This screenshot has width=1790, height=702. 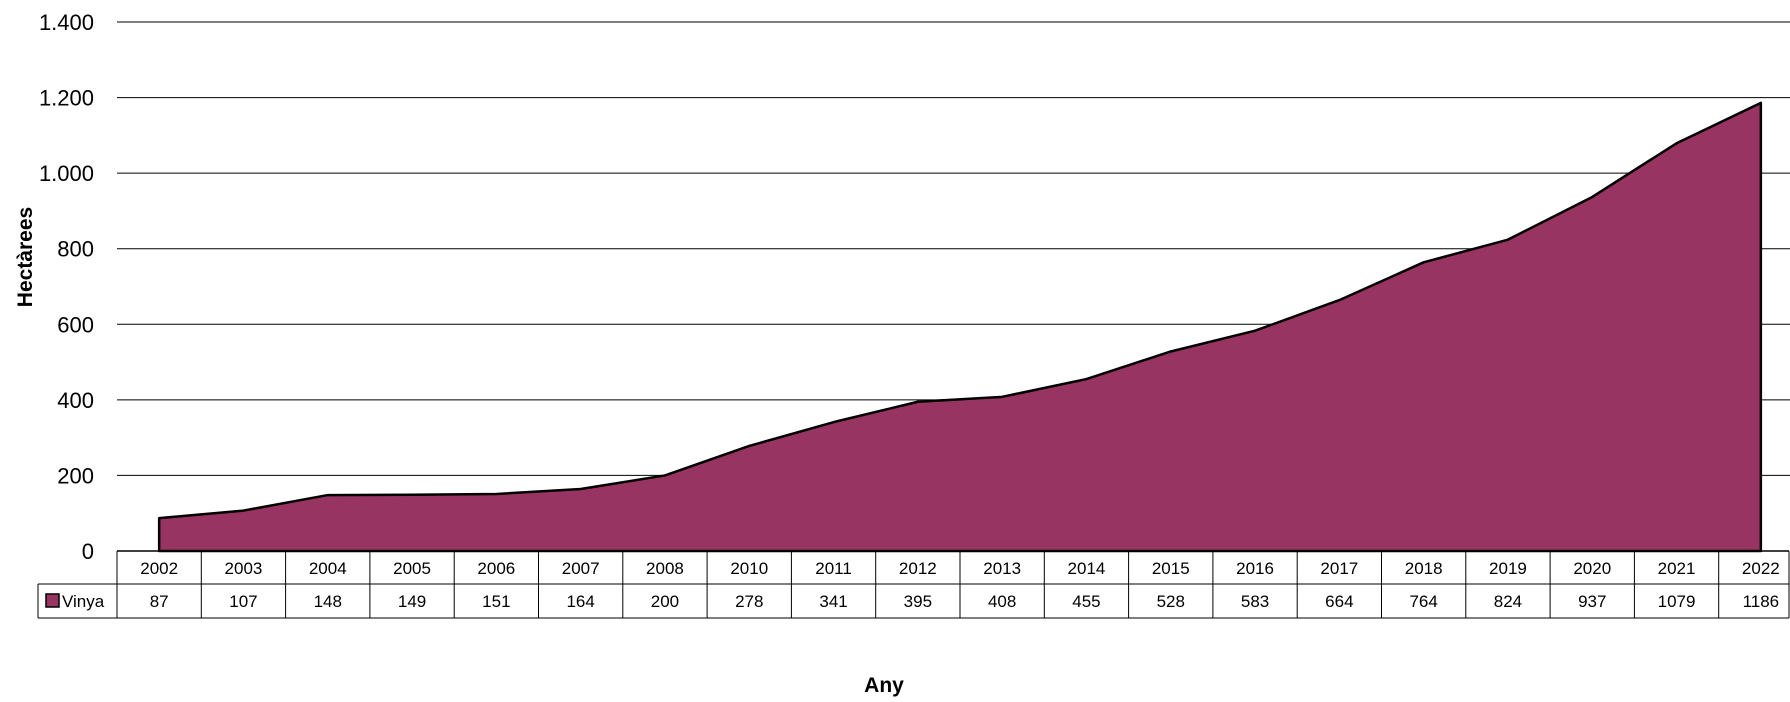 I want to click on data-label: 408, so click(x=1002, y=601).